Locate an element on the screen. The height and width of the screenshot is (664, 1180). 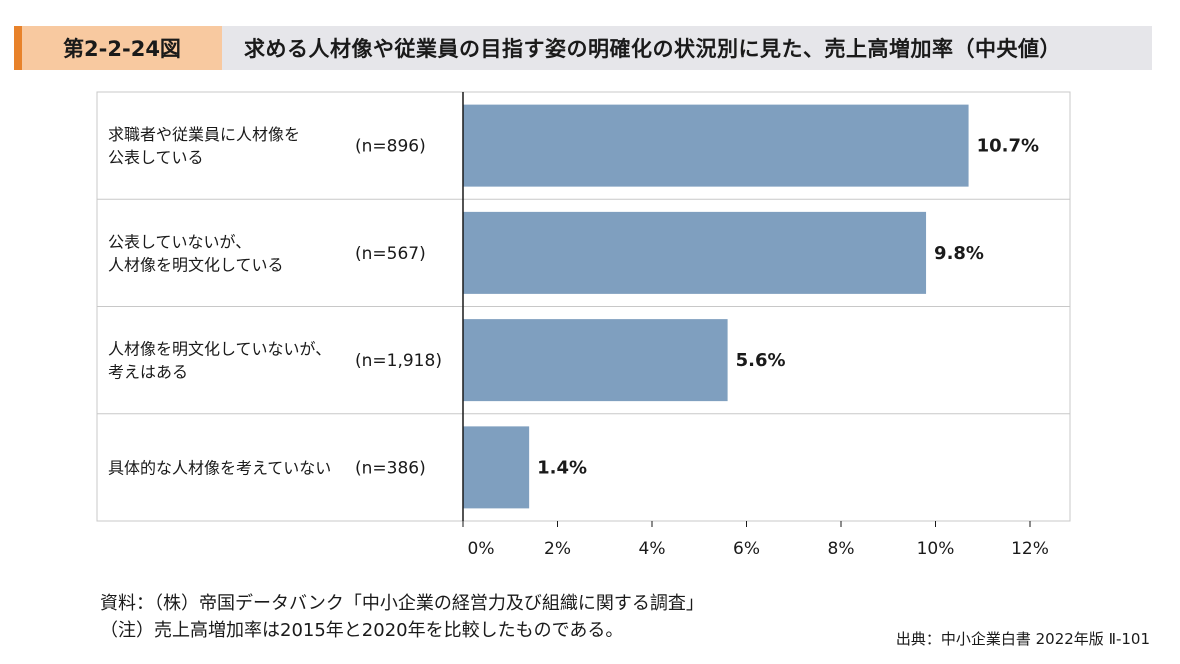
sample-size-label: (n=567) is located at coordinates (390, 254).